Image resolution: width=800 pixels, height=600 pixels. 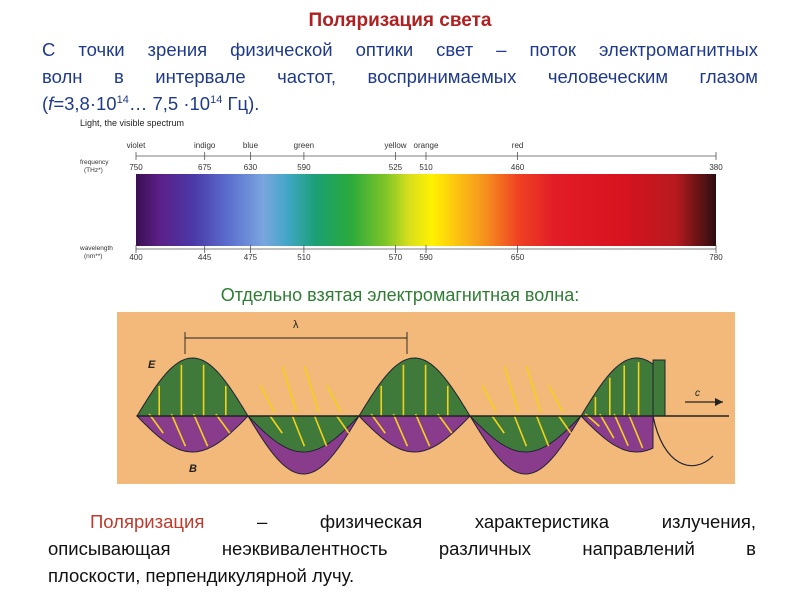 I want to click on wavelength-unit: (nm**), so click(x=93, y=256).